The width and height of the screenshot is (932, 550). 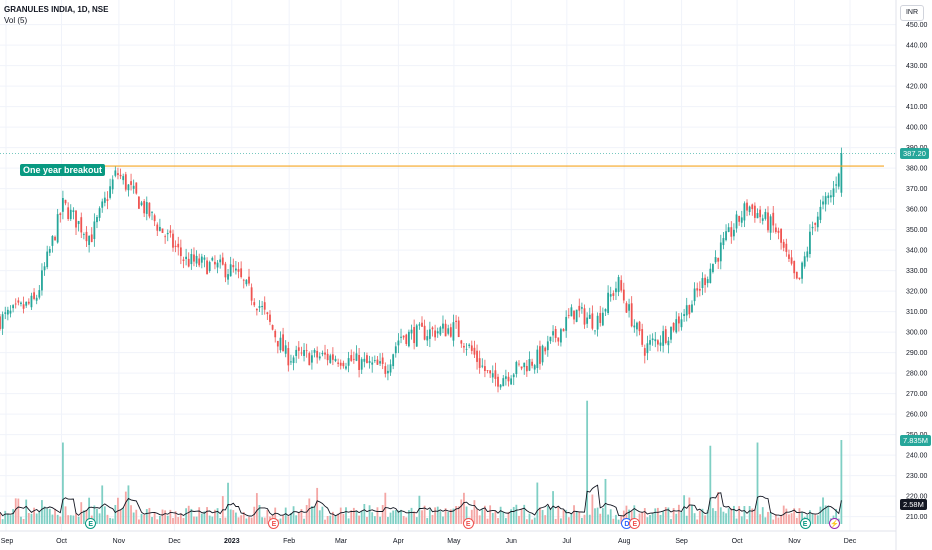 I want to click on volume-indicator-label: Vol (5), so click(x=16, y=20).